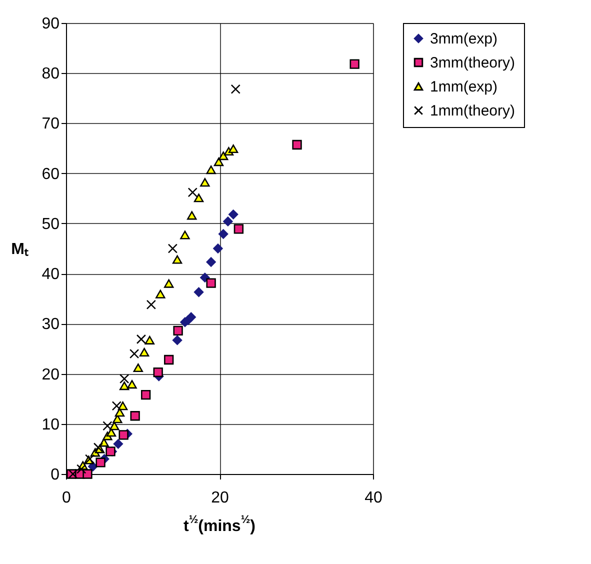 The image size is (591, 564). I want to click on y-axis-title: Mₜ, so click(19, 249).